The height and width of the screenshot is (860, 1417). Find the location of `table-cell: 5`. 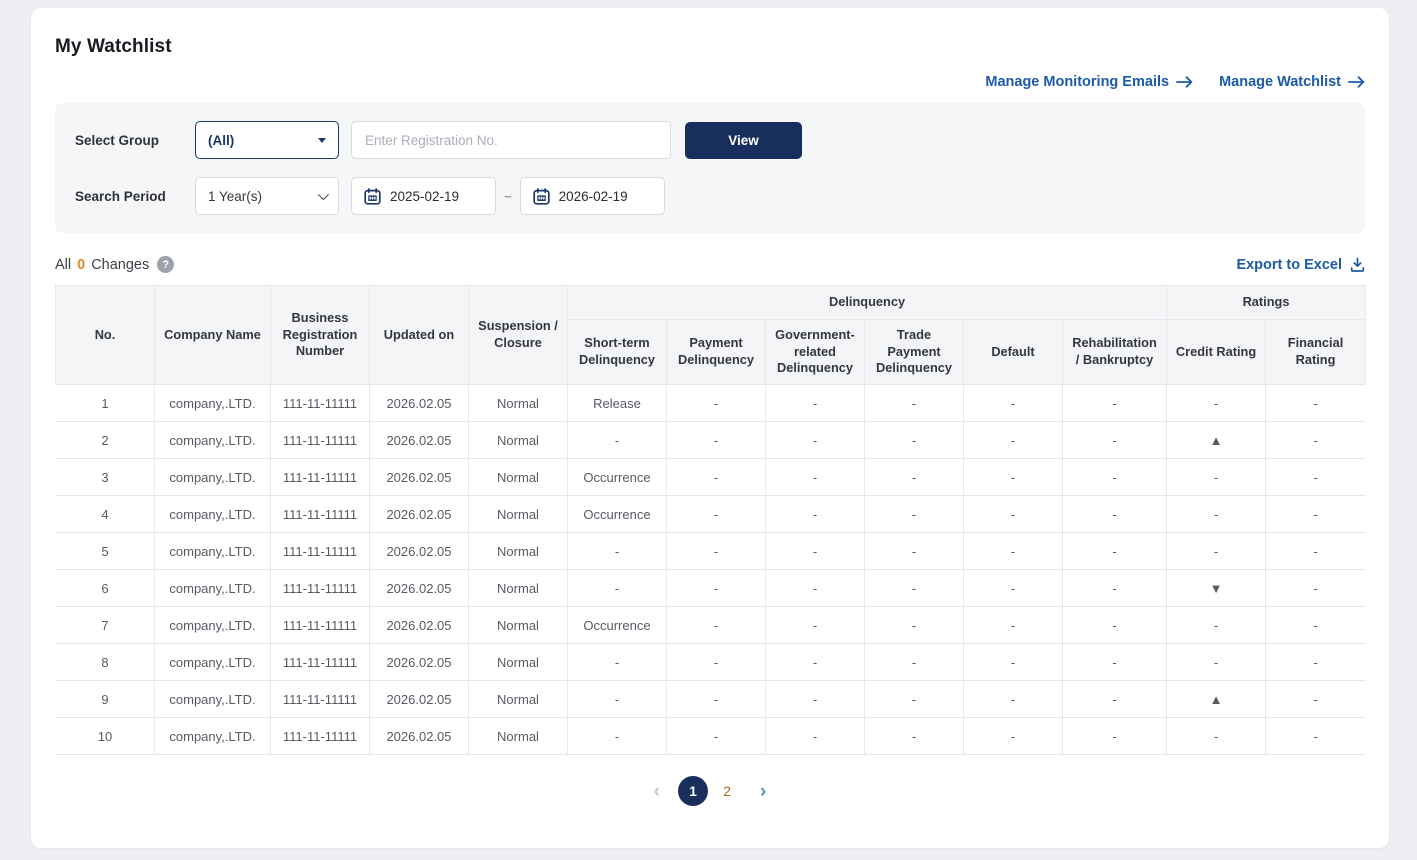

table-cell: 5 is located at coordinates (105, 551).